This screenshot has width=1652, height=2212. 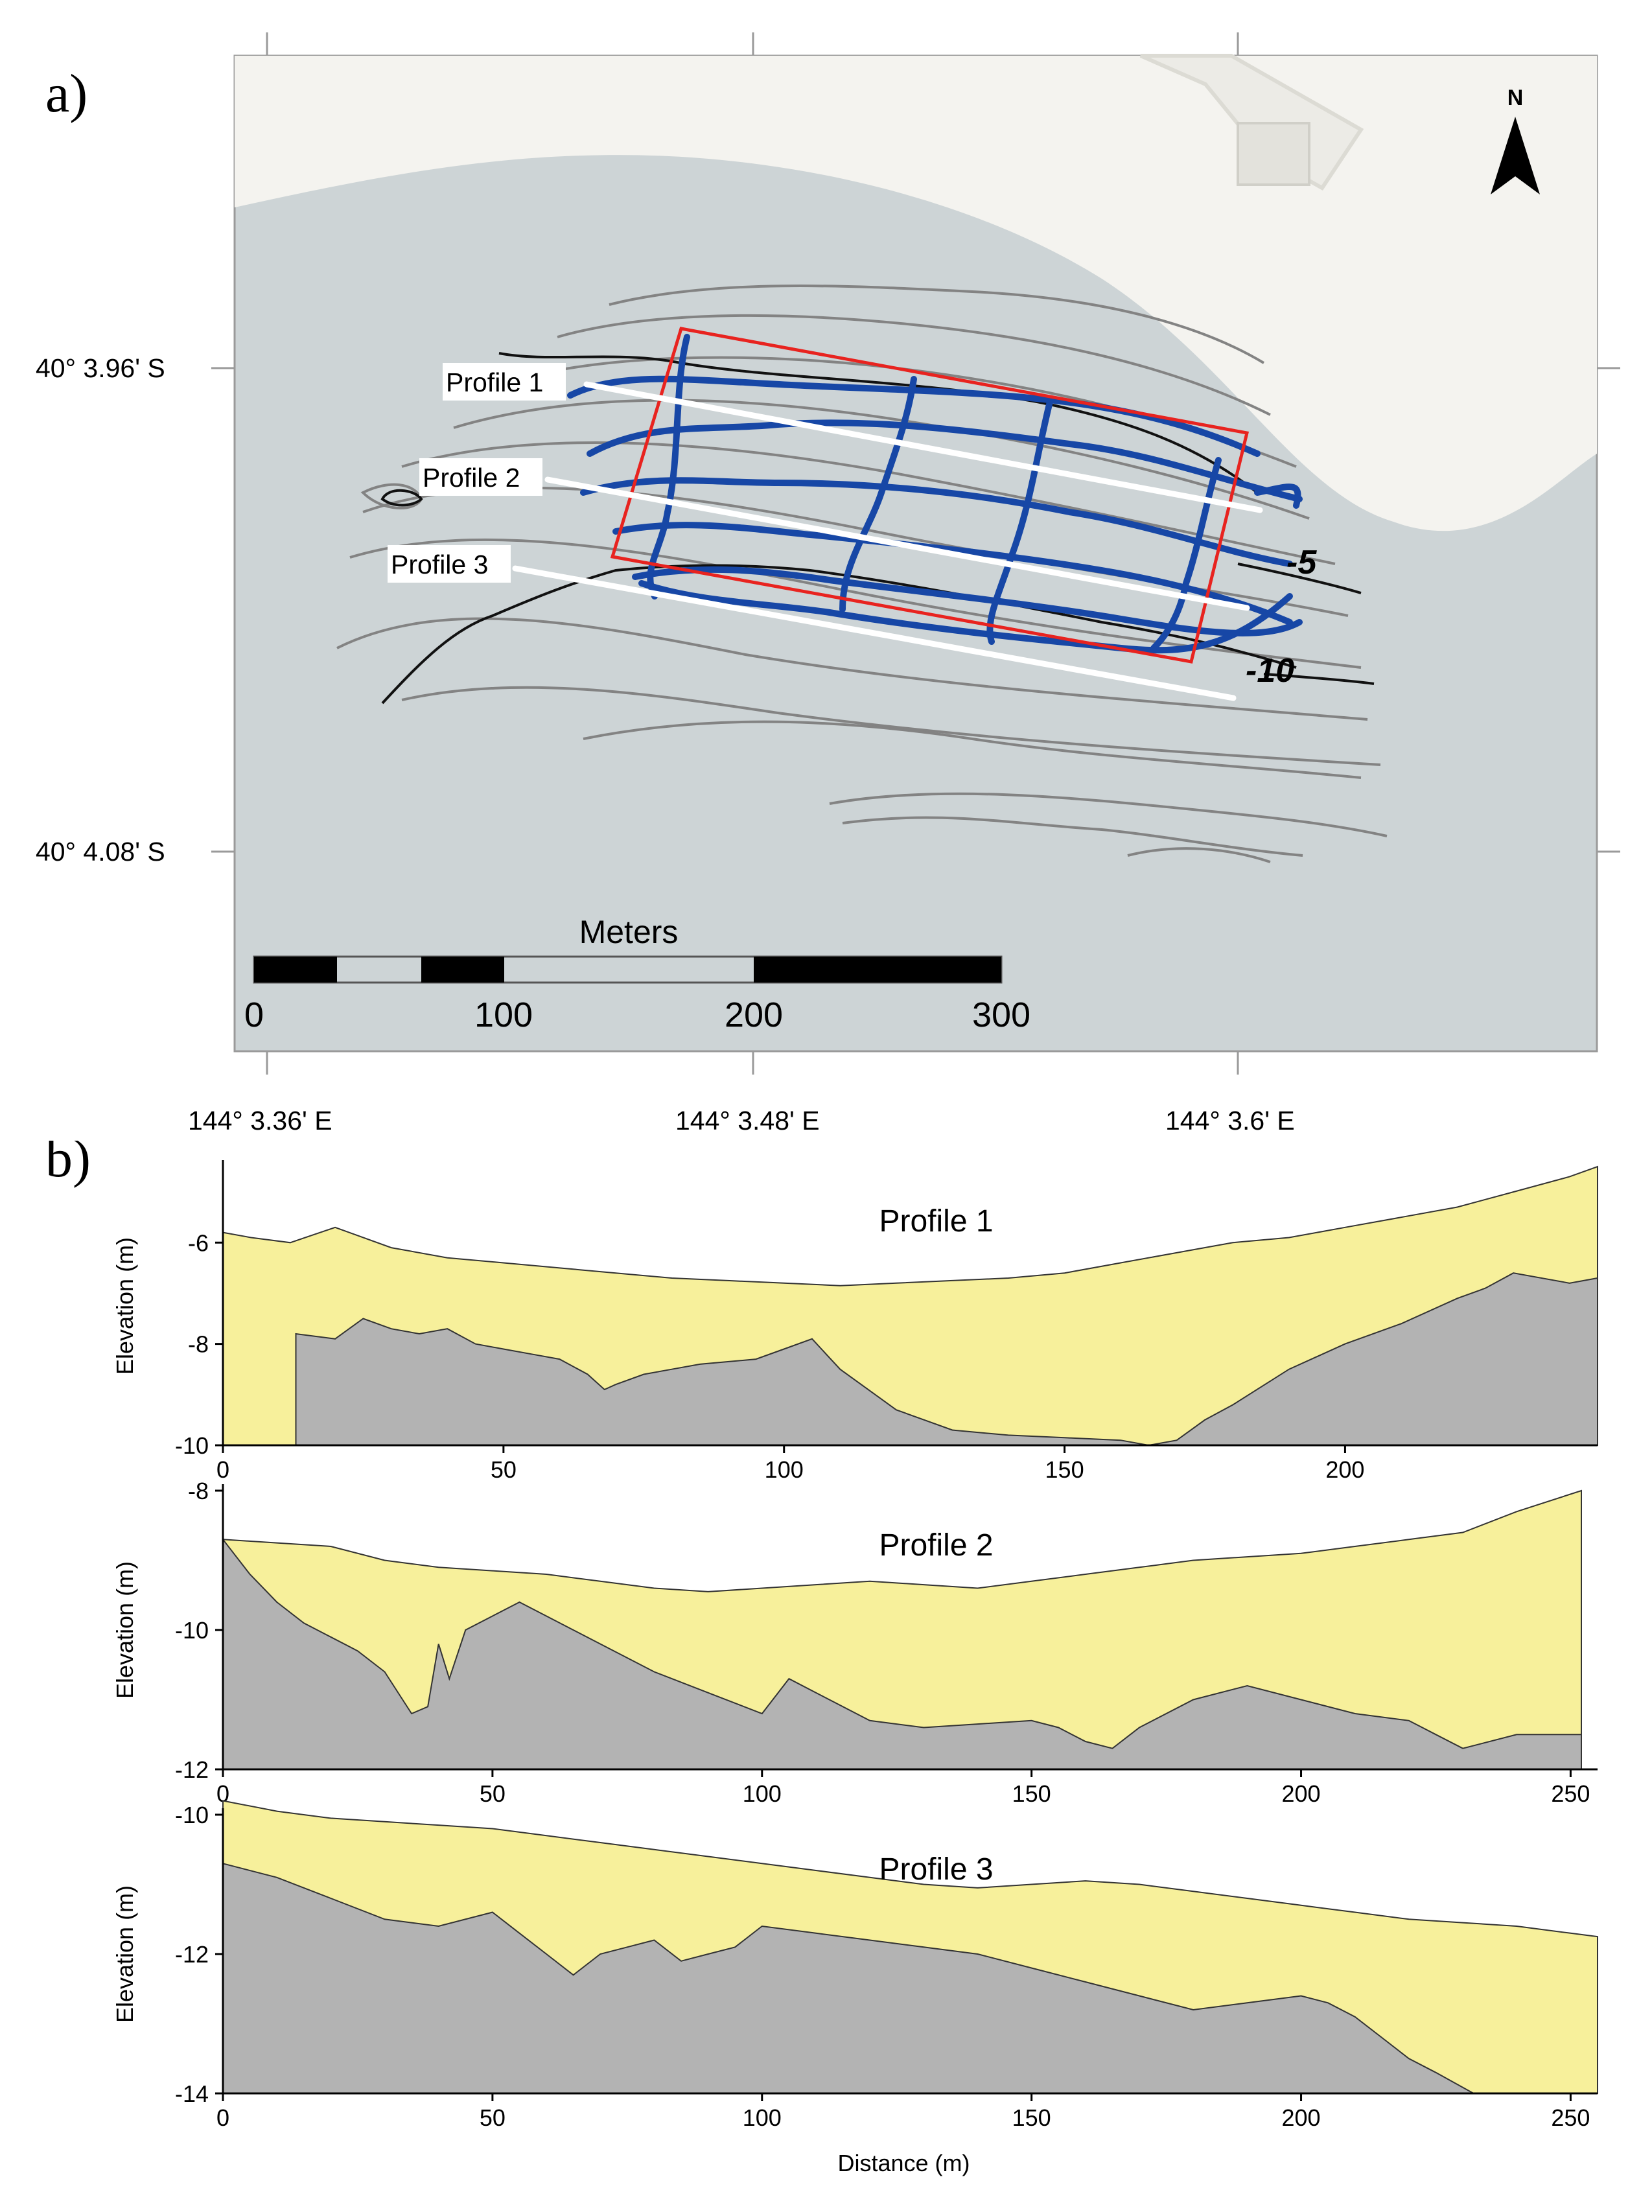 I want to click on svg-text: Profile 2, so click(x=471, y=478).